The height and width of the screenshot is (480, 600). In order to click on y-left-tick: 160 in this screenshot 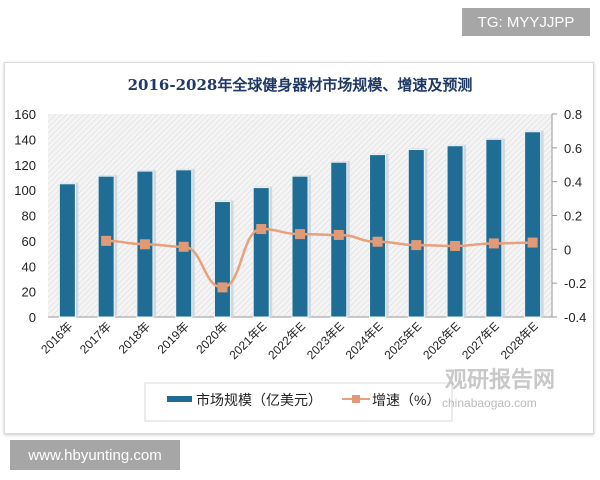, I will do `click(25, 114)`.